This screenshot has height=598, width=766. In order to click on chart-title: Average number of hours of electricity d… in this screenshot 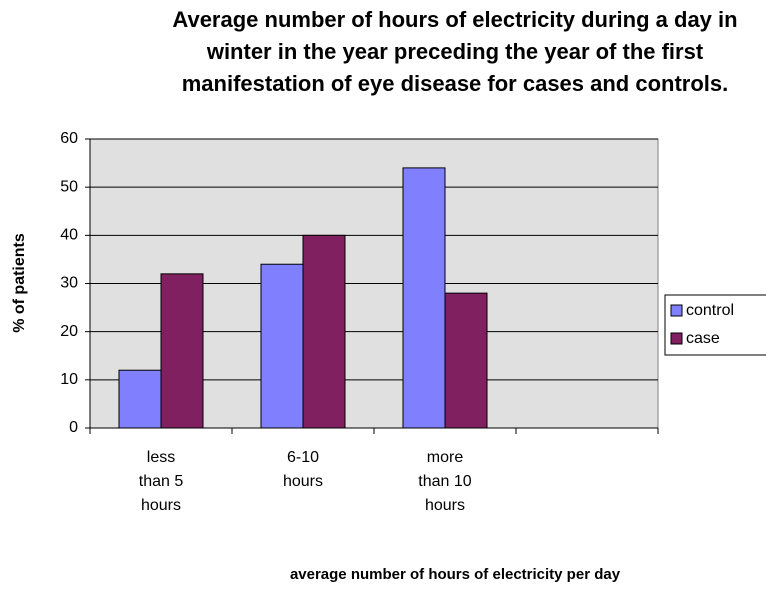, I will do `click(455, 51)`.